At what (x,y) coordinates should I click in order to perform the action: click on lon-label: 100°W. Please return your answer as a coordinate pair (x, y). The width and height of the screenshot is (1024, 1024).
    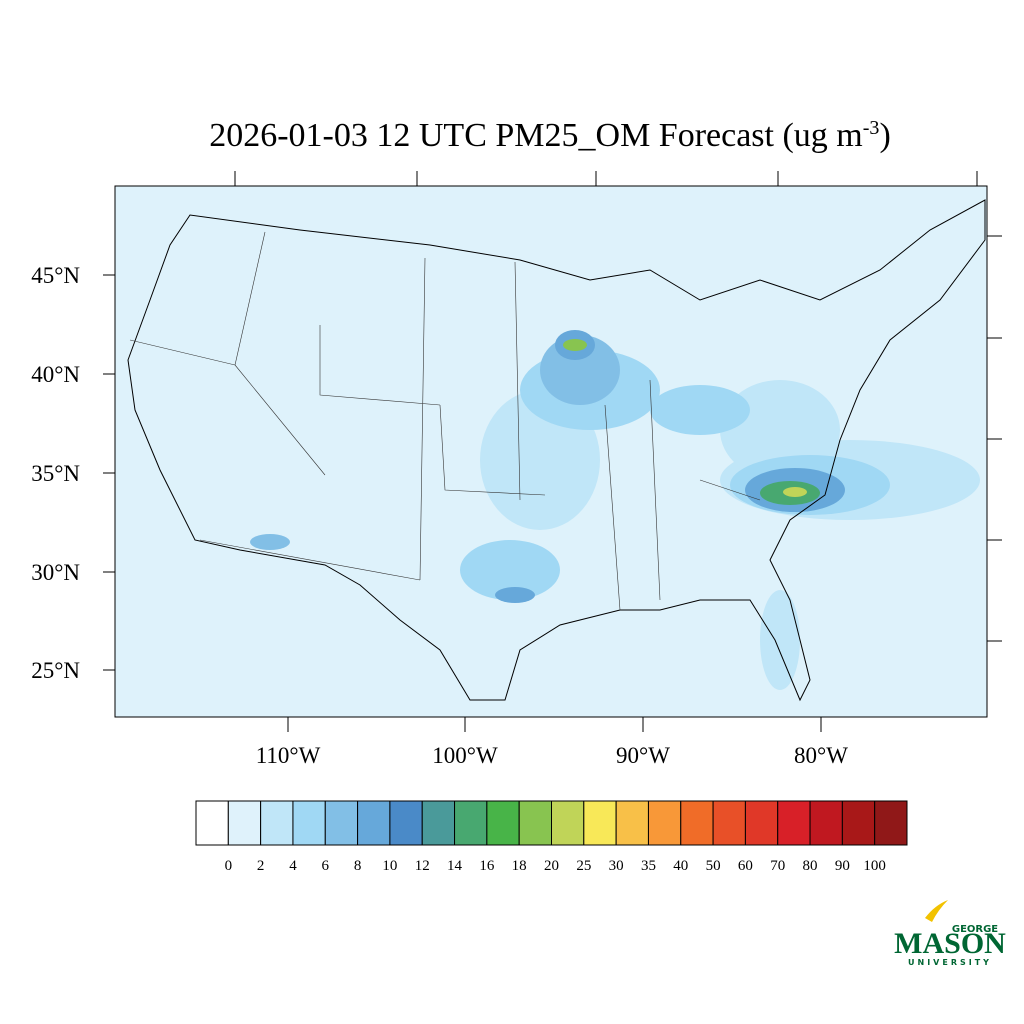
    Looking at the image, I should click on (465, 755).